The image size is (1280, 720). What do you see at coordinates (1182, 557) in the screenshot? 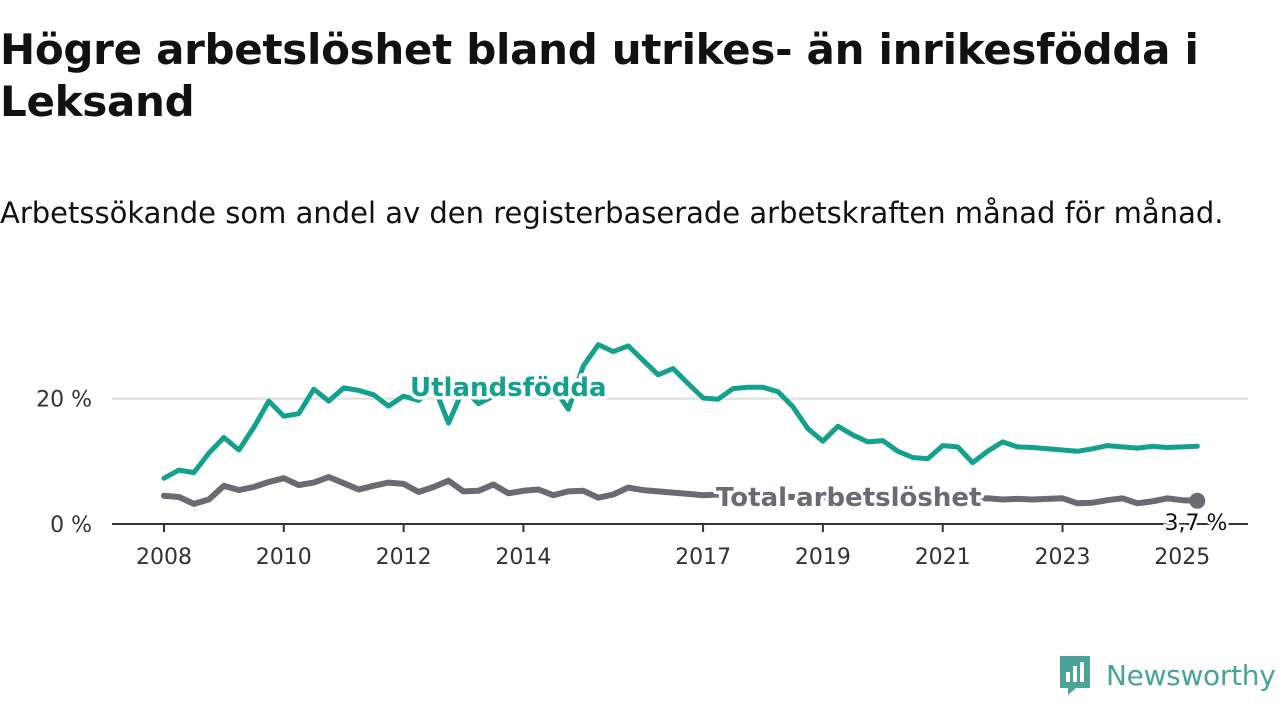
I see `x-tick-label: 2025` at bounding box center [1182, 557].